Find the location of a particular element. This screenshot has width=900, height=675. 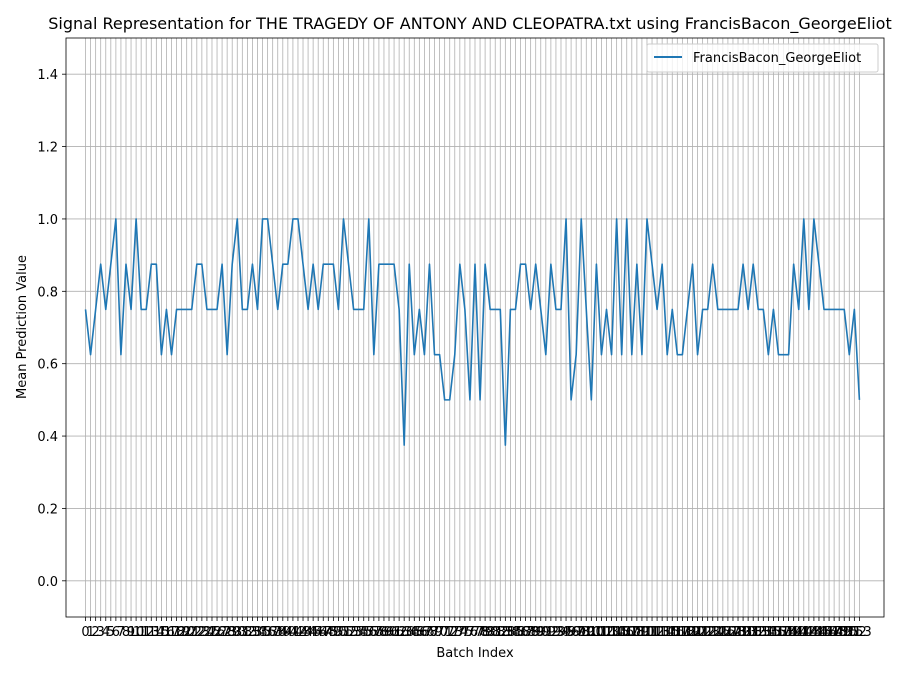

x-tick-label: 73 is located at coordinates (454, 632).